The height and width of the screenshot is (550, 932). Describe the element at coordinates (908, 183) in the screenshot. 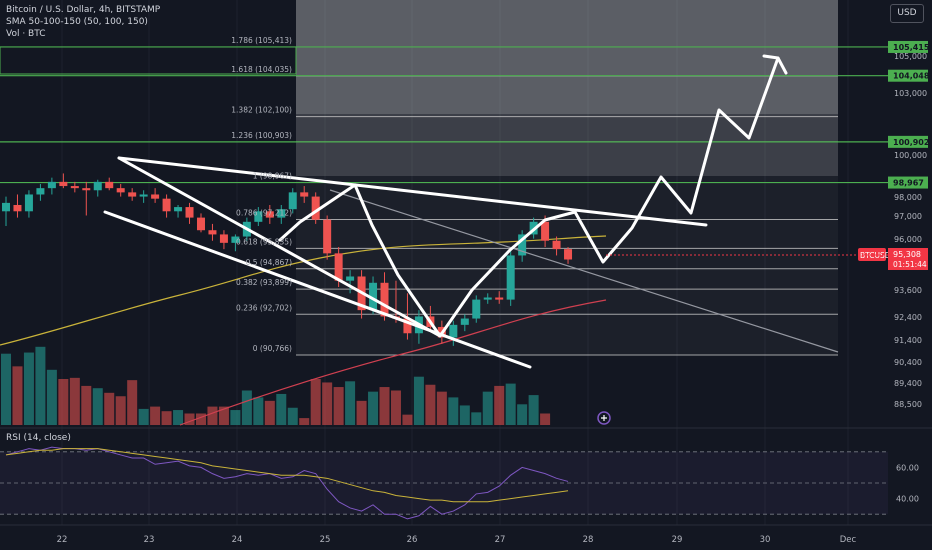

I see `level-price-label: 98,967` at that location.